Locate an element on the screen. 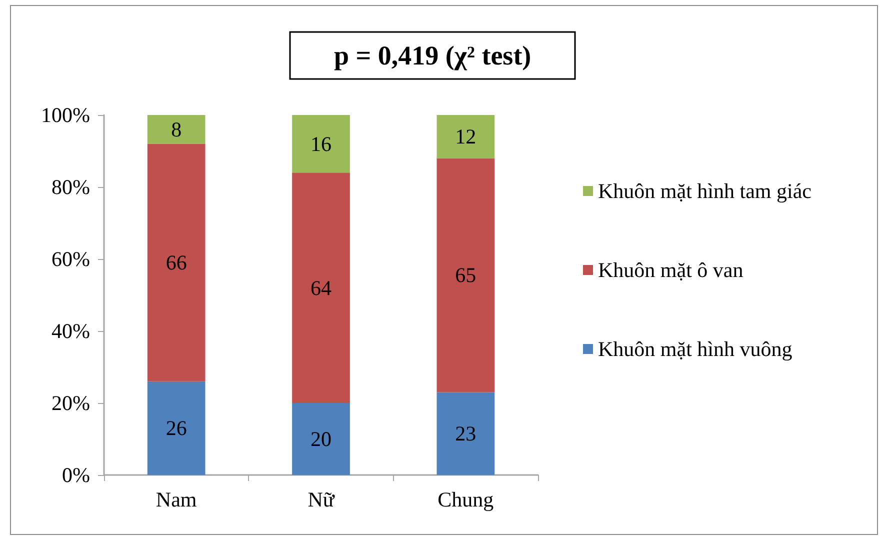  legend-label: Khuôn mặt hình tam giác is located at coordinates (705, 191).